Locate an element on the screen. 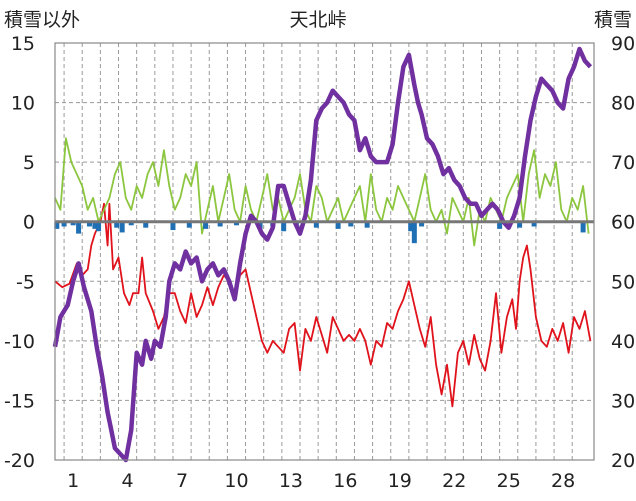 The height and width of the screenshot is (501, 636). right-tick-label: 80 is located at coordinates (623, 104).